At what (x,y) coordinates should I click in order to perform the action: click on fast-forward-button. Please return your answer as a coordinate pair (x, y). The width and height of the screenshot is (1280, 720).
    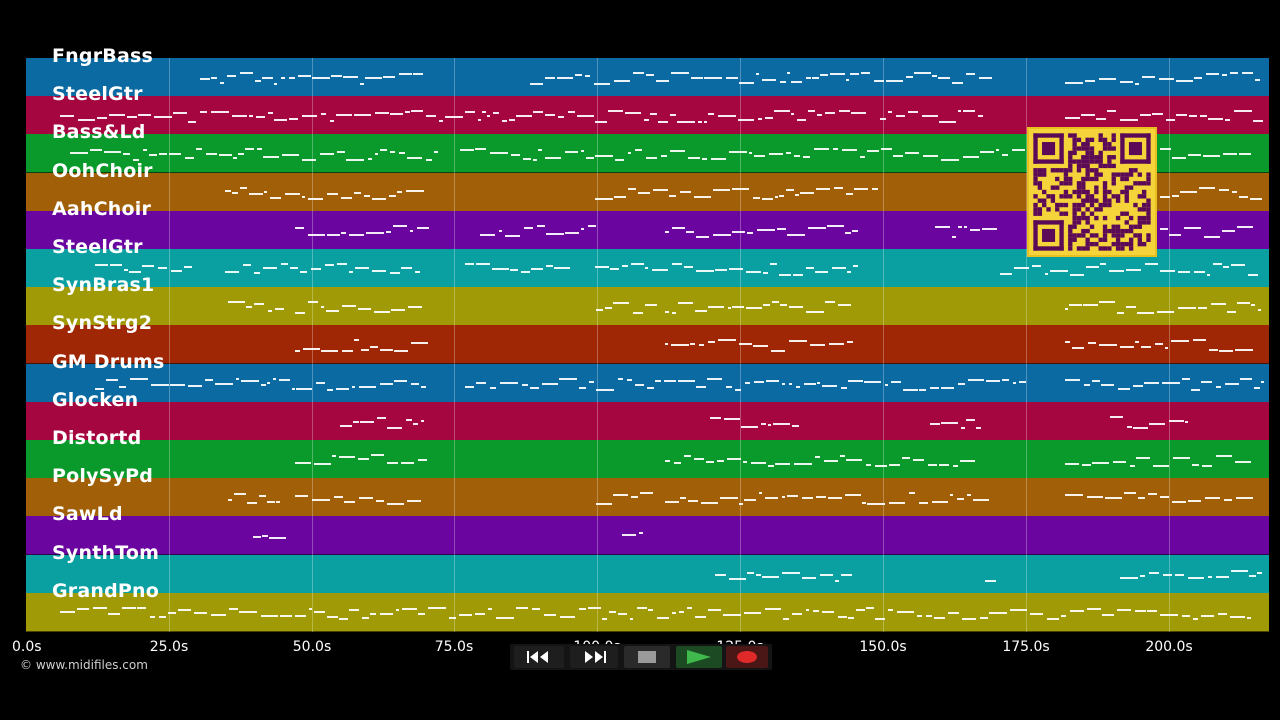
    Looking at the image, I should click on (594, 657).